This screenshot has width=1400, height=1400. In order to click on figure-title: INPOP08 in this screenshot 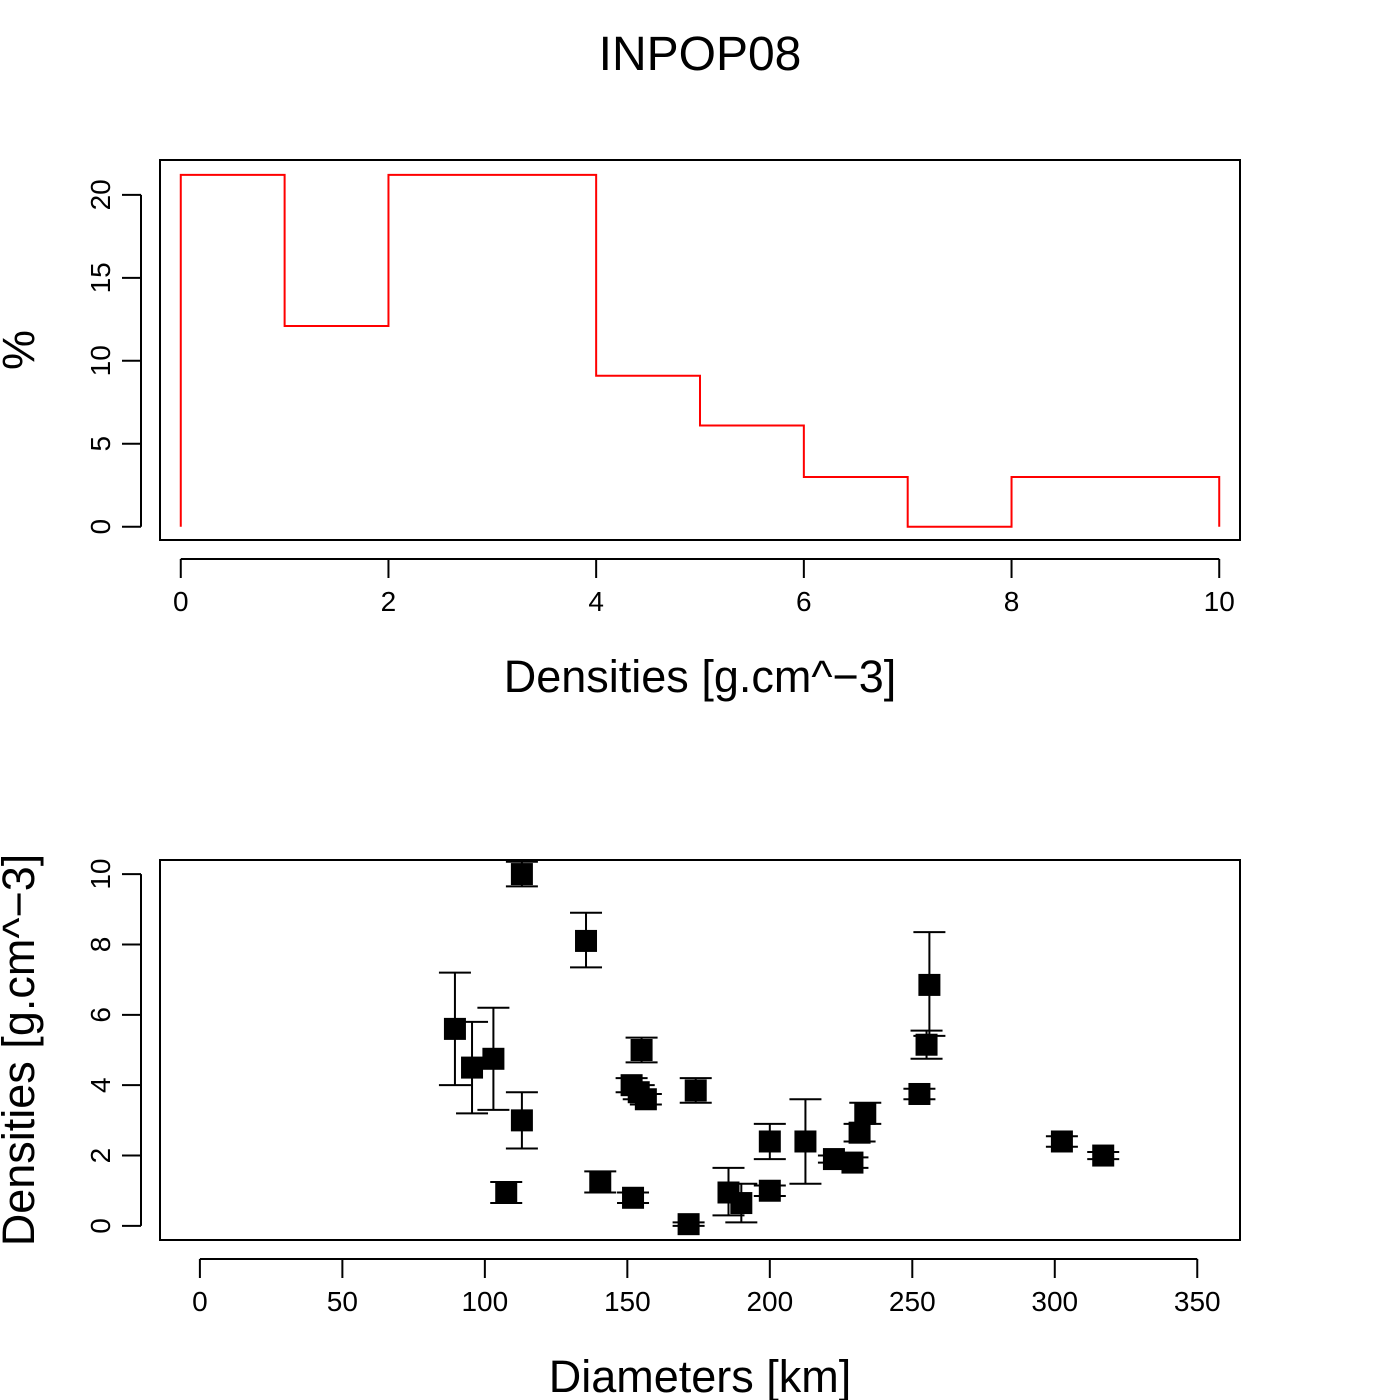, I will do `click(700, 54)`.